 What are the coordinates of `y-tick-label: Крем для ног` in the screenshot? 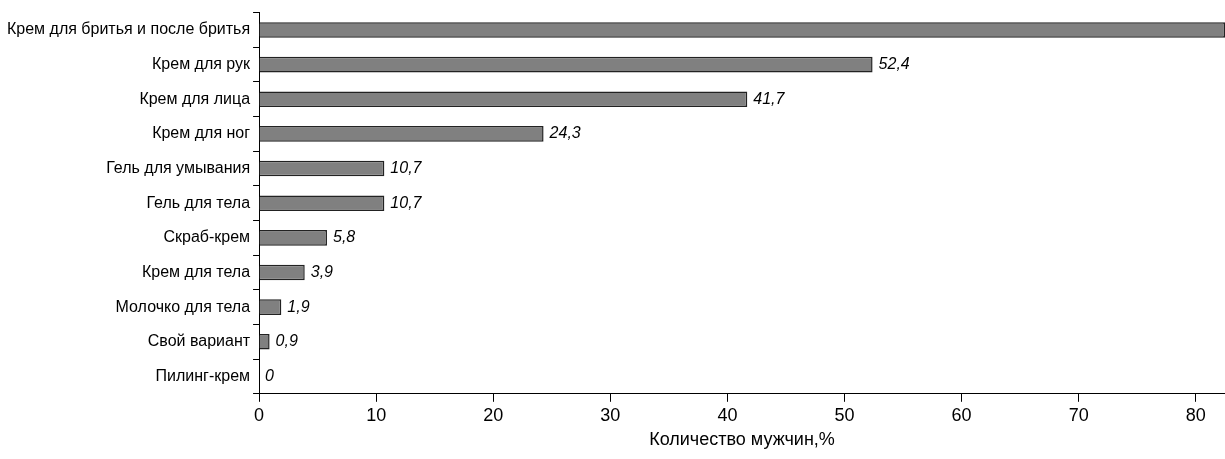 It's located at (201, 133).